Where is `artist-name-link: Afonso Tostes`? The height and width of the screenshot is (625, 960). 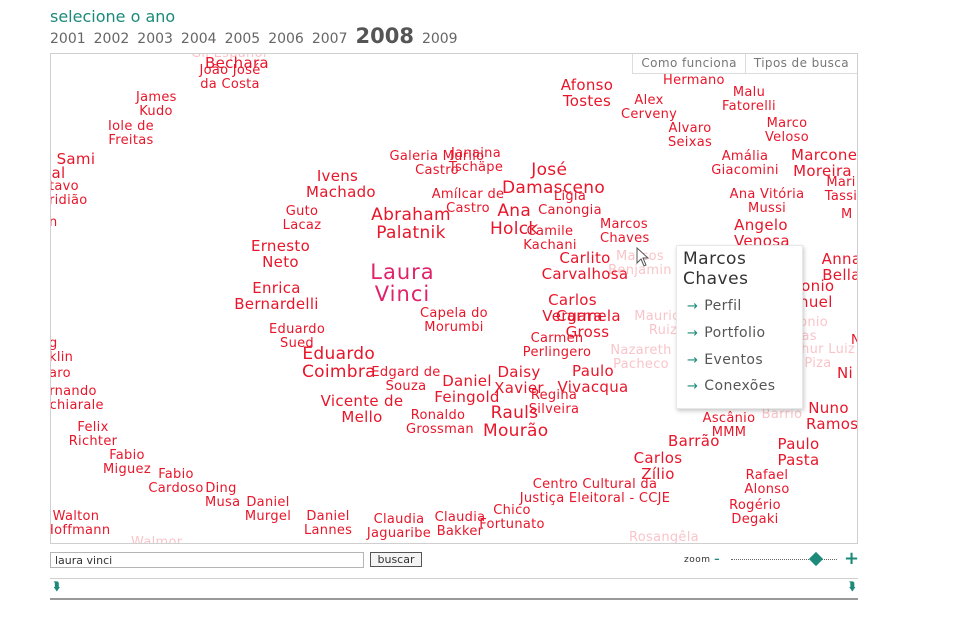 artist-name-link: Afonso Tostes is located at coordinates (587, 93).